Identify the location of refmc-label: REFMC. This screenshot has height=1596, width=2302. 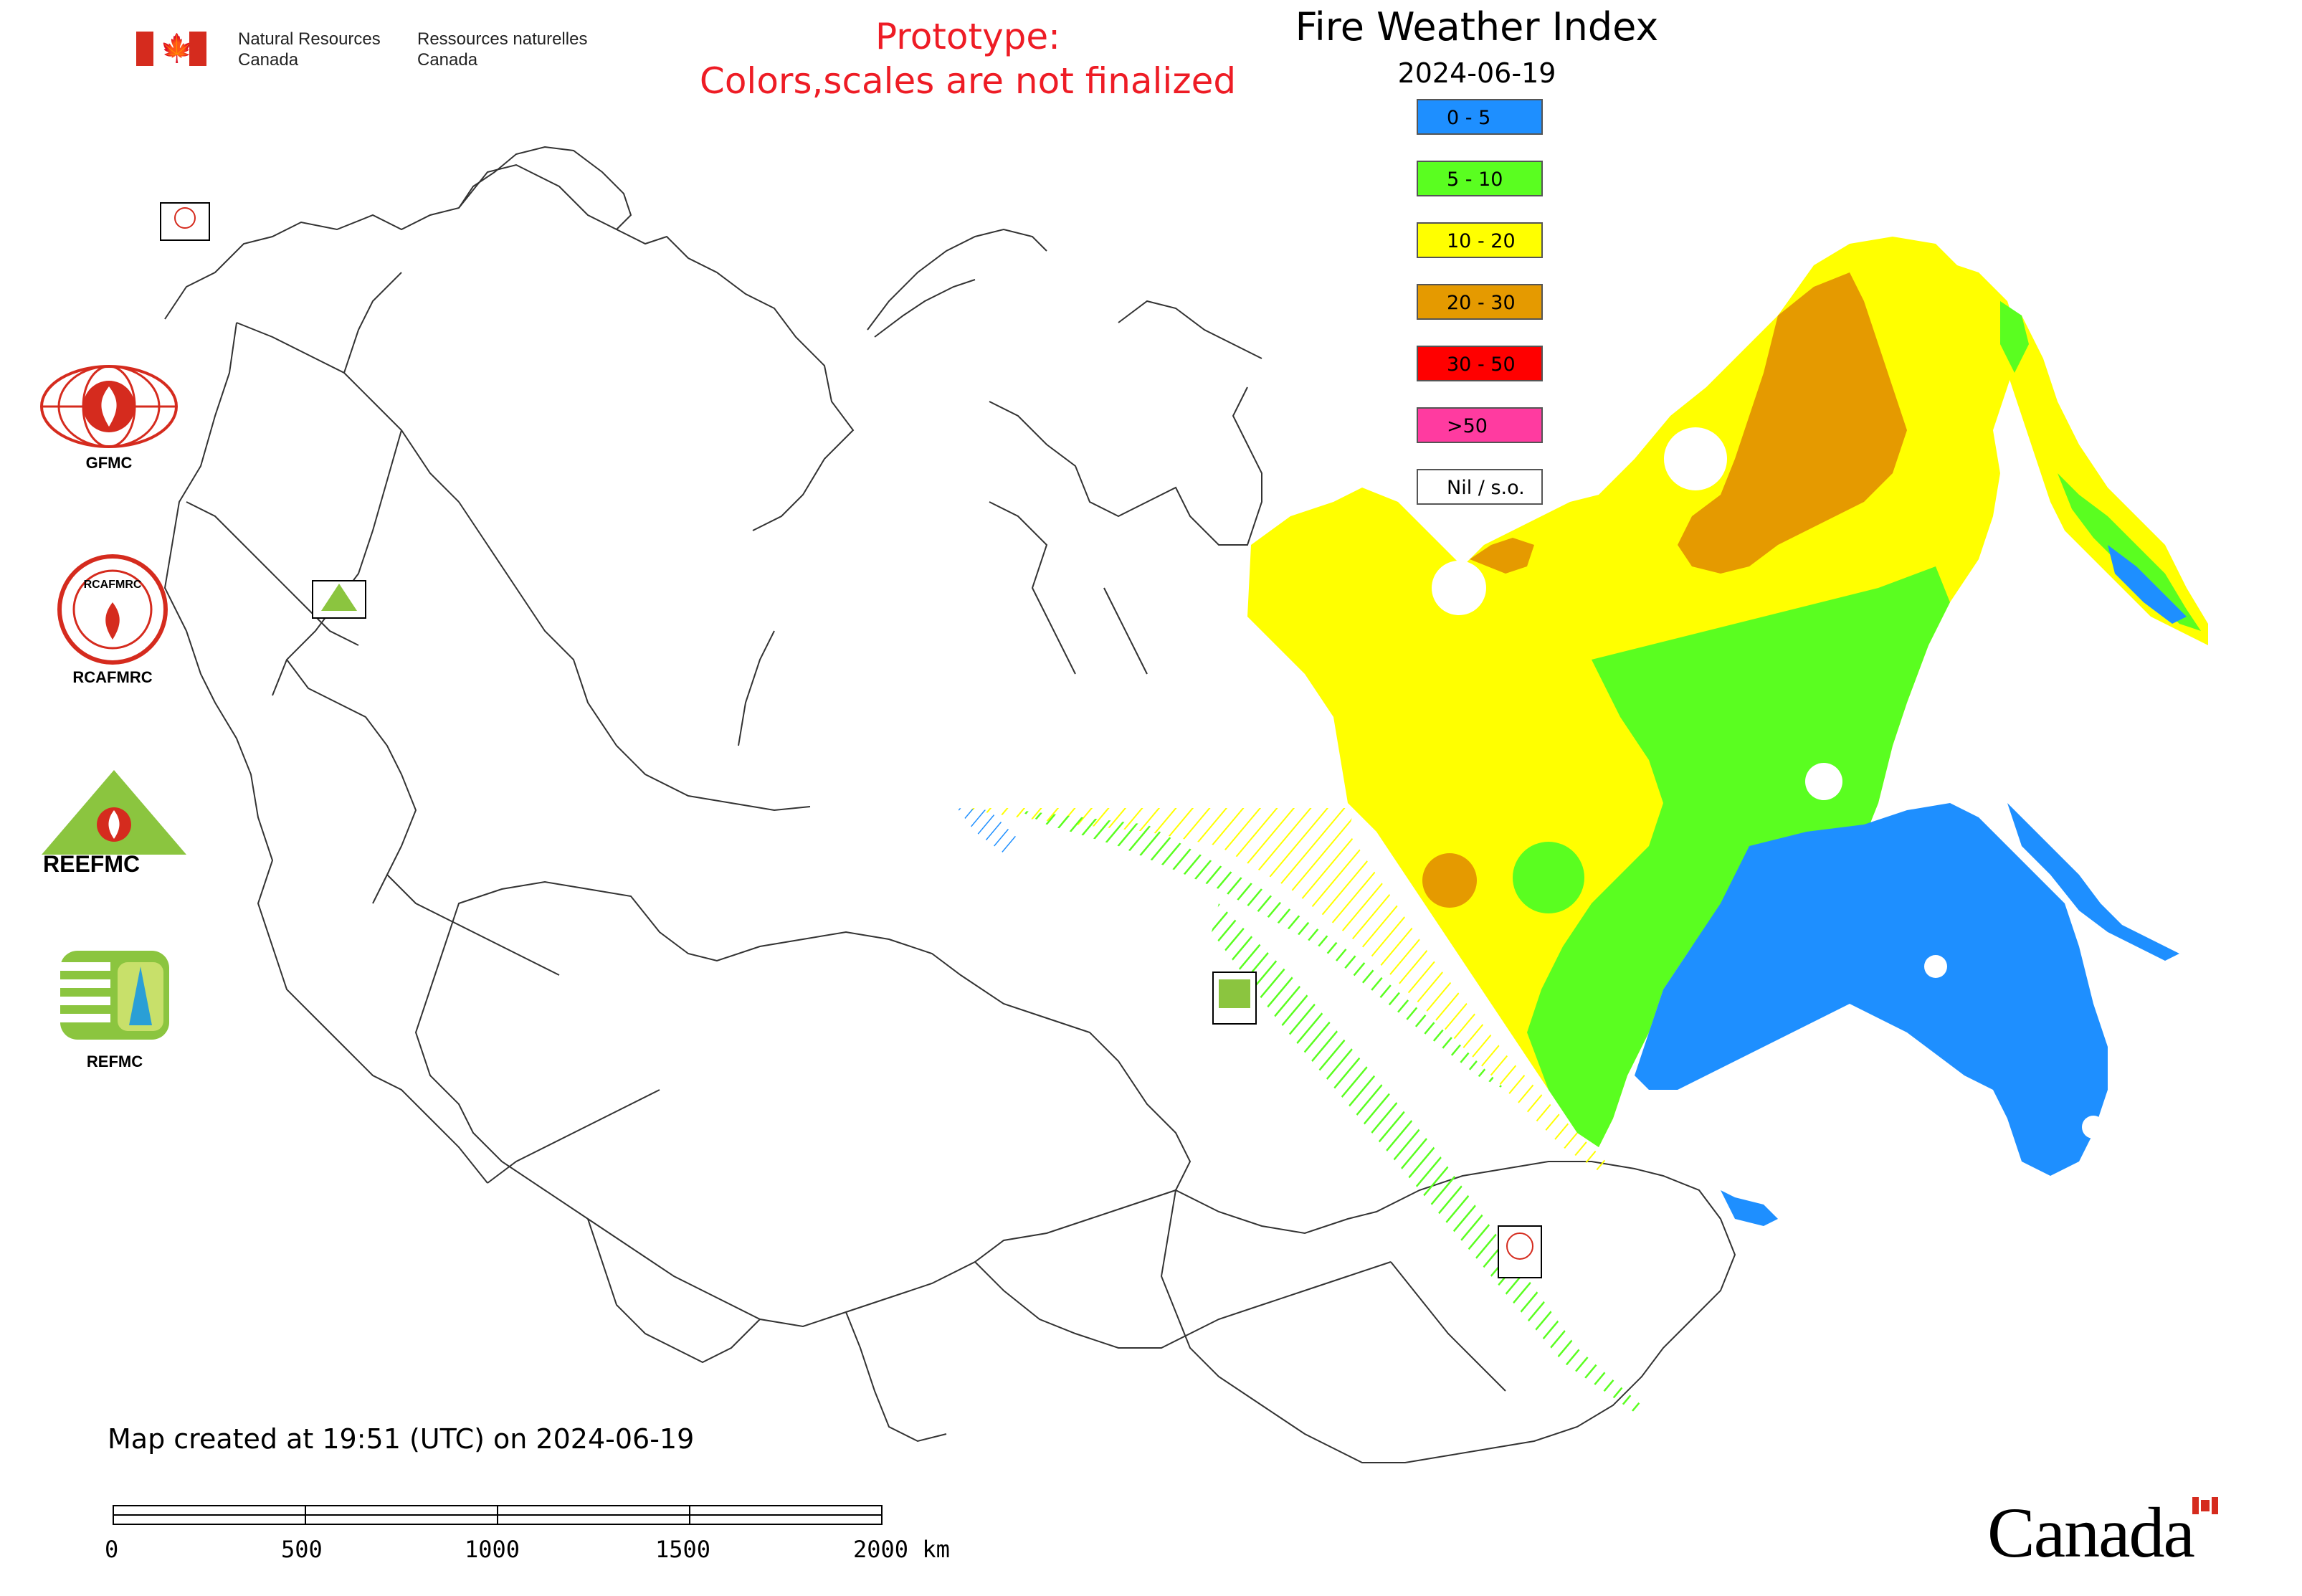
(114, 1061).